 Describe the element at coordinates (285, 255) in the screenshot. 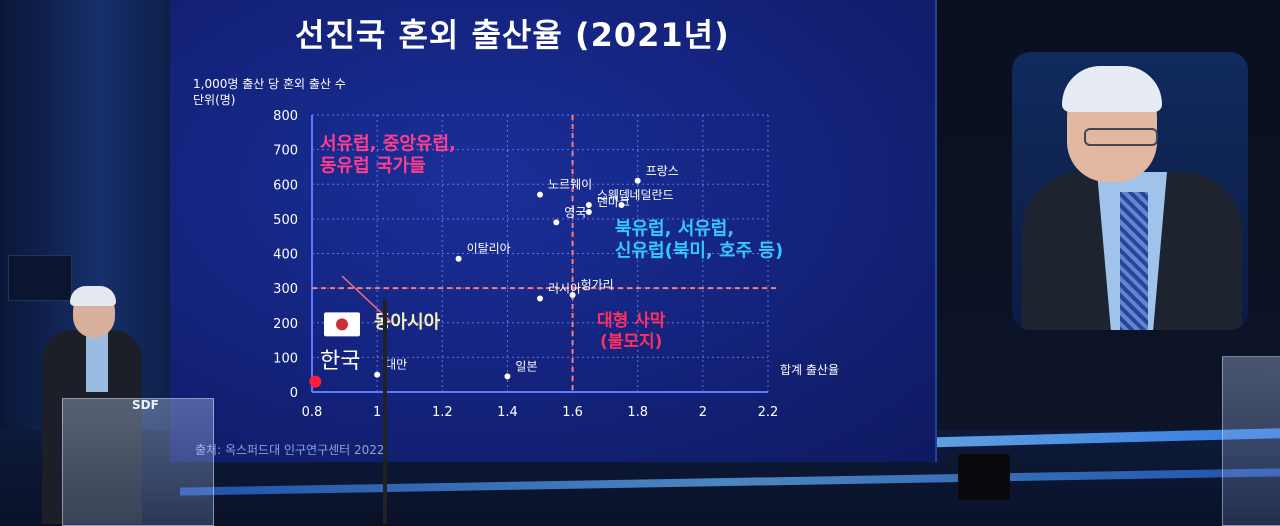

I see `y-tick-label: 400` at that location.